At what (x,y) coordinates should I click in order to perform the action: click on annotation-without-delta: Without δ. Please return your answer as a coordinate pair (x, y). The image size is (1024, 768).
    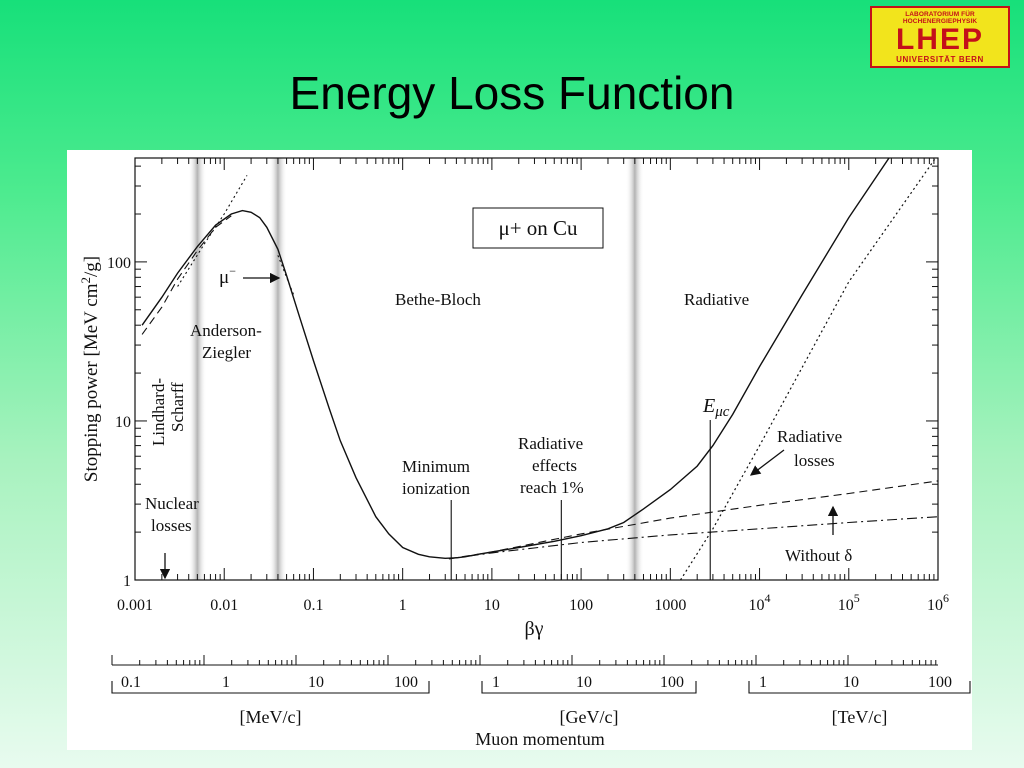
    Looking at the image, I should click on (818, 555).